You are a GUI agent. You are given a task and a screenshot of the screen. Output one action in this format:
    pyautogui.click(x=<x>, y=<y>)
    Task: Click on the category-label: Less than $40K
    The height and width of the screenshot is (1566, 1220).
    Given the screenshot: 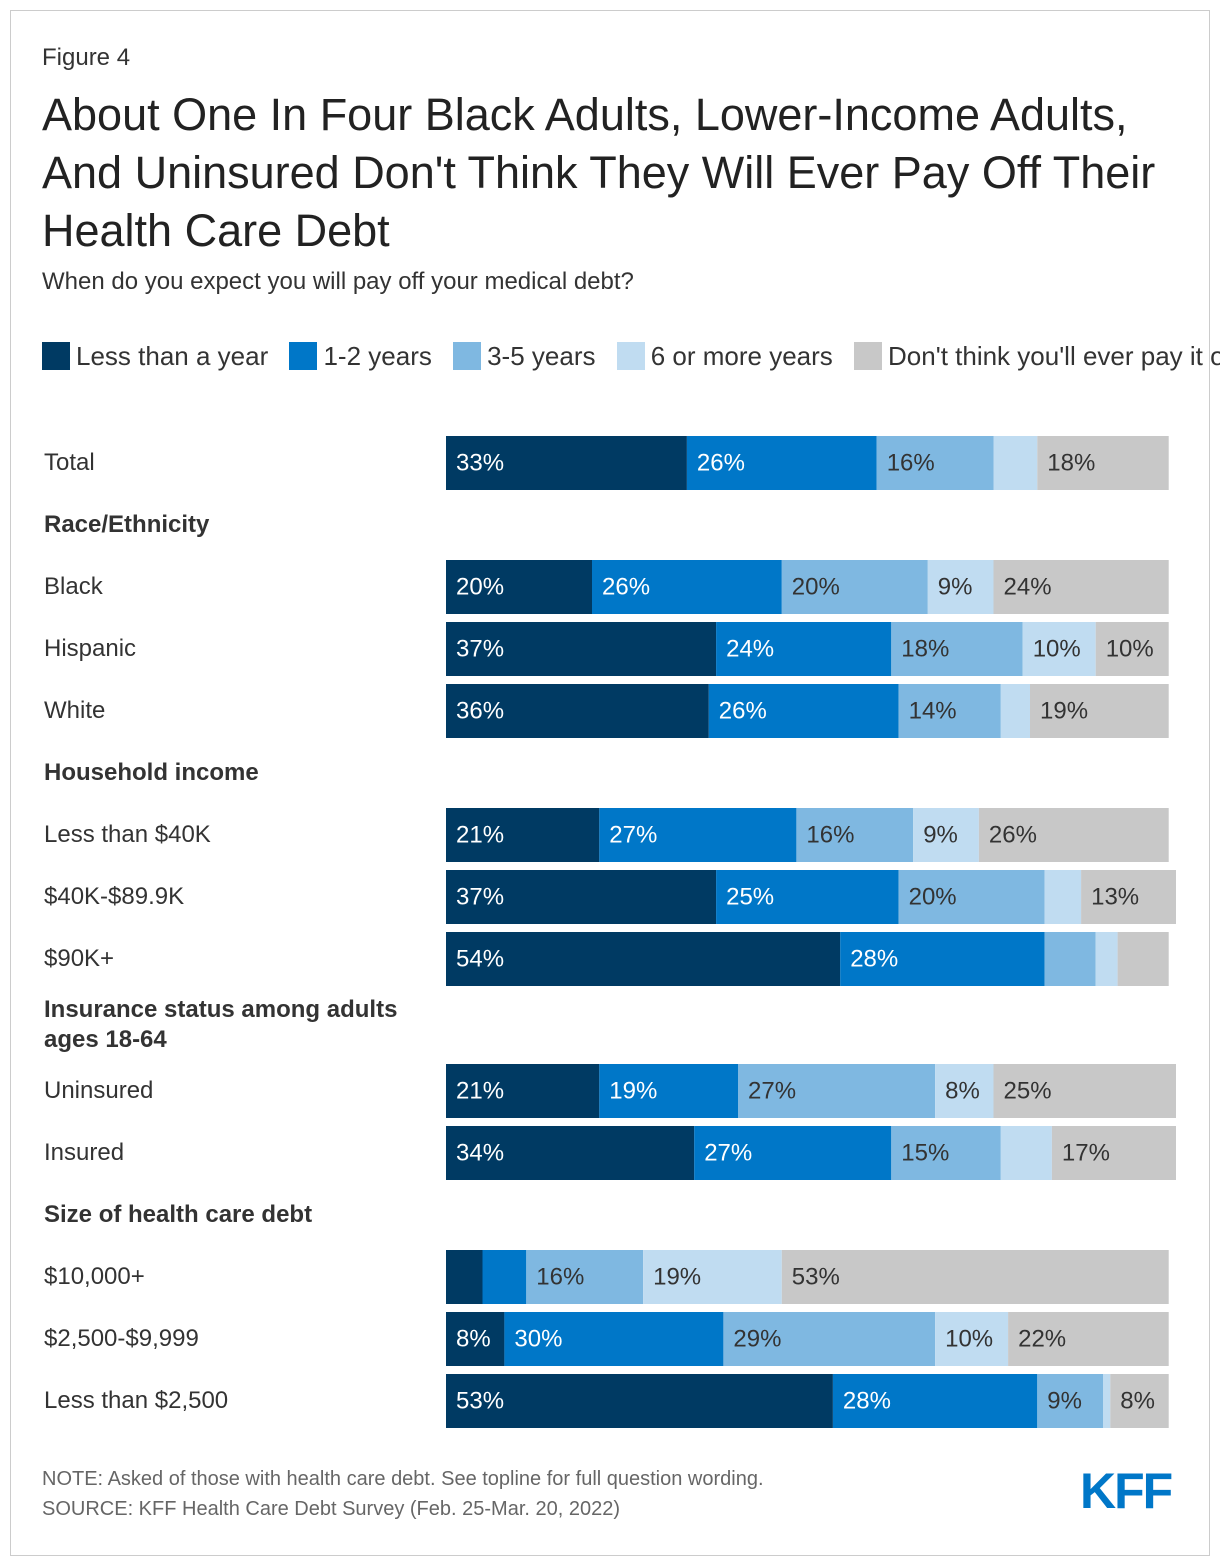 What is the action you would take?
    pyautogui.click(x=127, y=834)
    